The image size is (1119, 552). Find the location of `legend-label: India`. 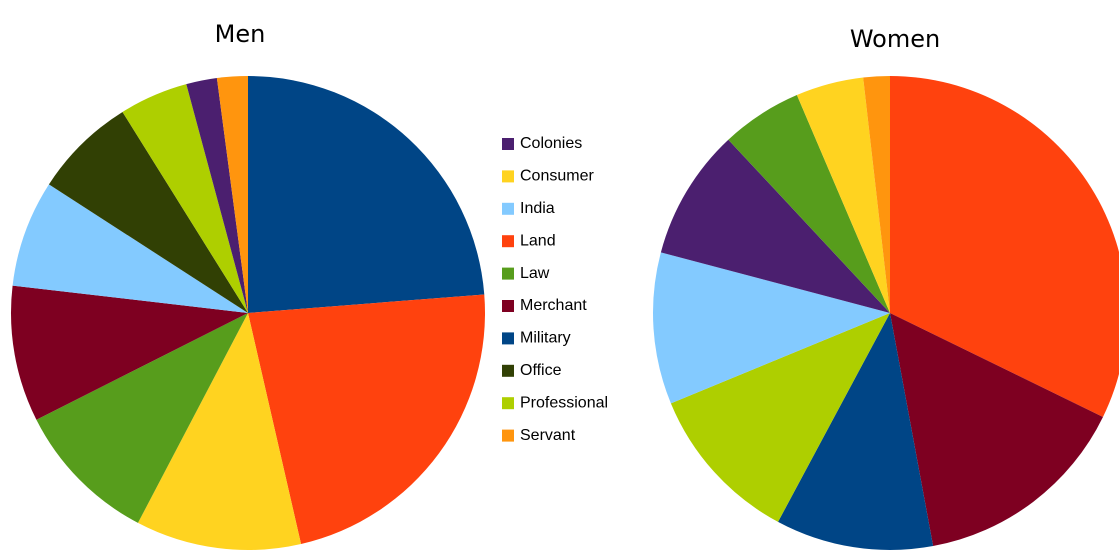

legend-label: India is located at coordinates (537, 208).